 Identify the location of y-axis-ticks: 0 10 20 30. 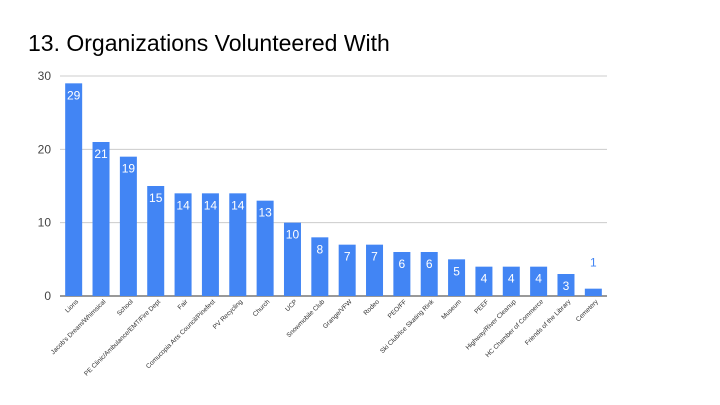
(45, 186).